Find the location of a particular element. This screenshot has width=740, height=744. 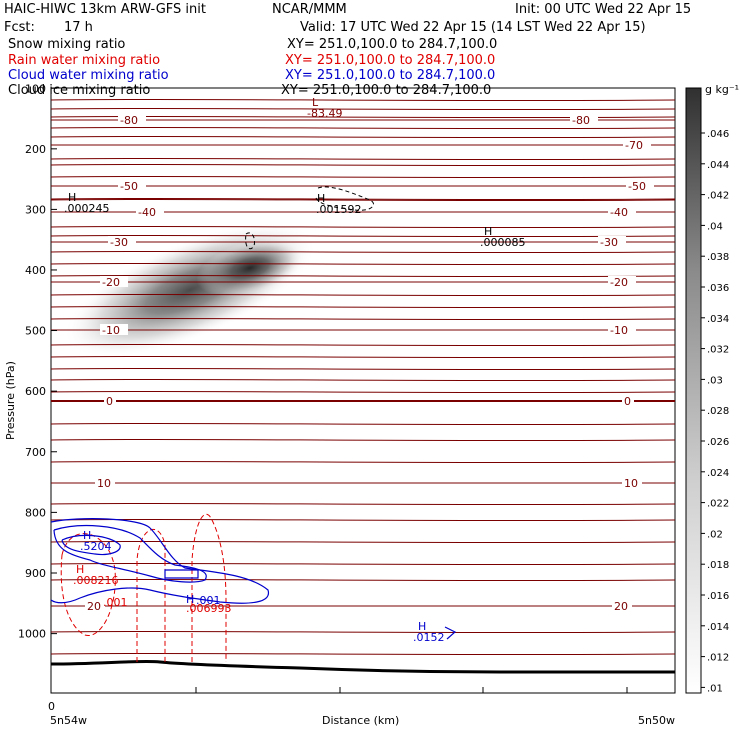

y-tick-label-300: 300 is located at coordinates (35, 209).